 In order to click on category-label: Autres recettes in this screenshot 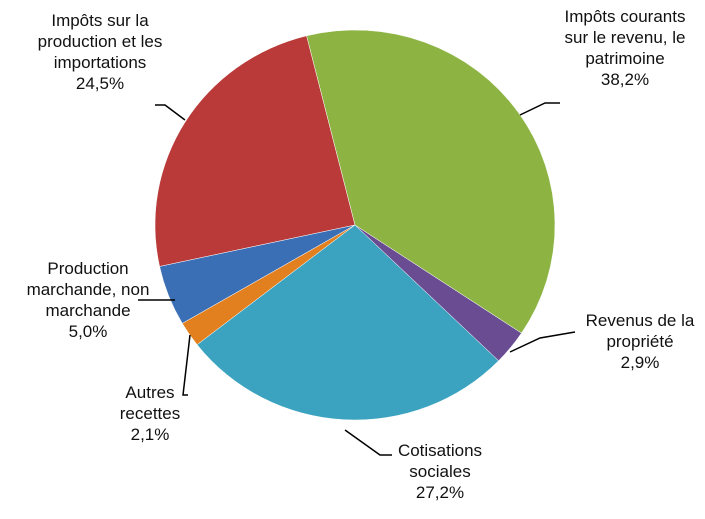, I will do `click(150, 403)`.